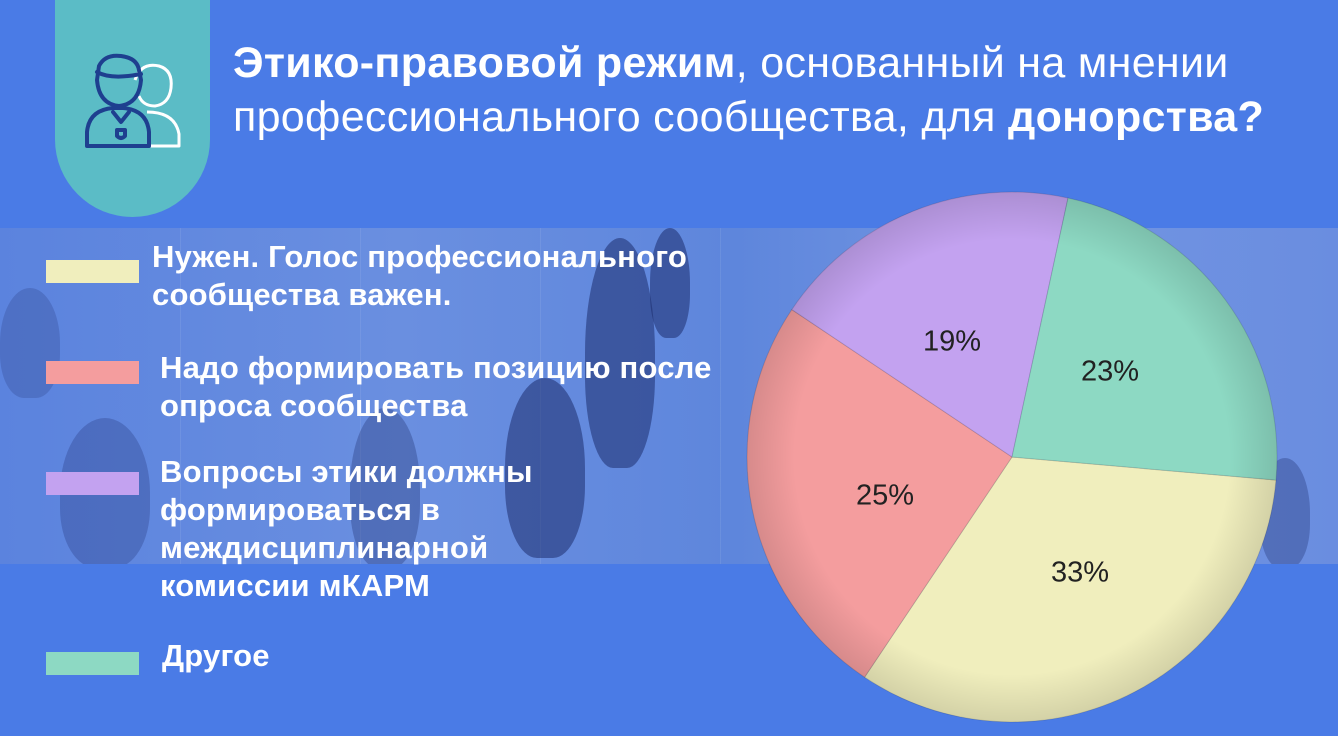 The width and height of the screenshot is (1338, 736). What do you see at coordinates (1136, 117) in the screenshot?
I see `title-bold-end: донорства?` at bounding box center [1136, 117].